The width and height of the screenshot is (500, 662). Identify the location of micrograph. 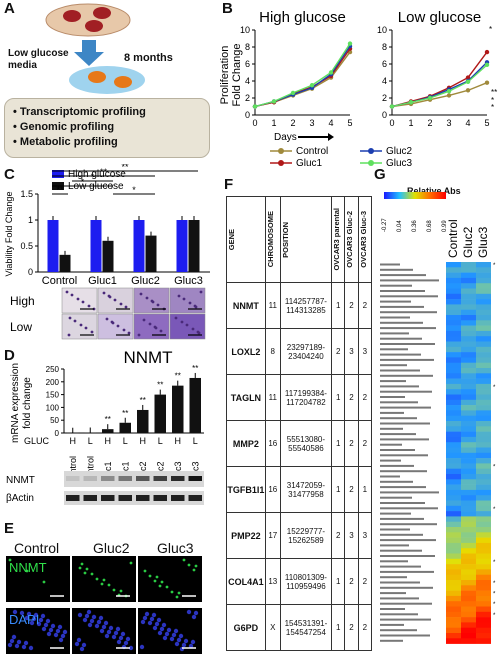
(170, 579).